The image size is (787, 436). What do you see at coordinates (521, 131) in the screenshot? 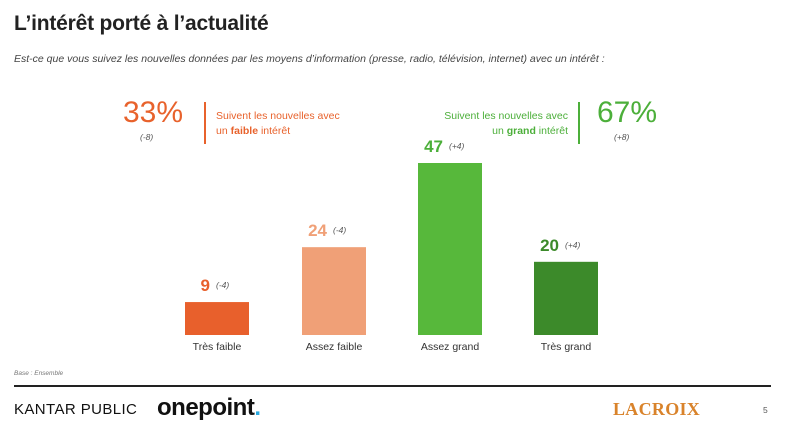
I see `summary-high-text-bold: grand` at bounding box center [521, 131].